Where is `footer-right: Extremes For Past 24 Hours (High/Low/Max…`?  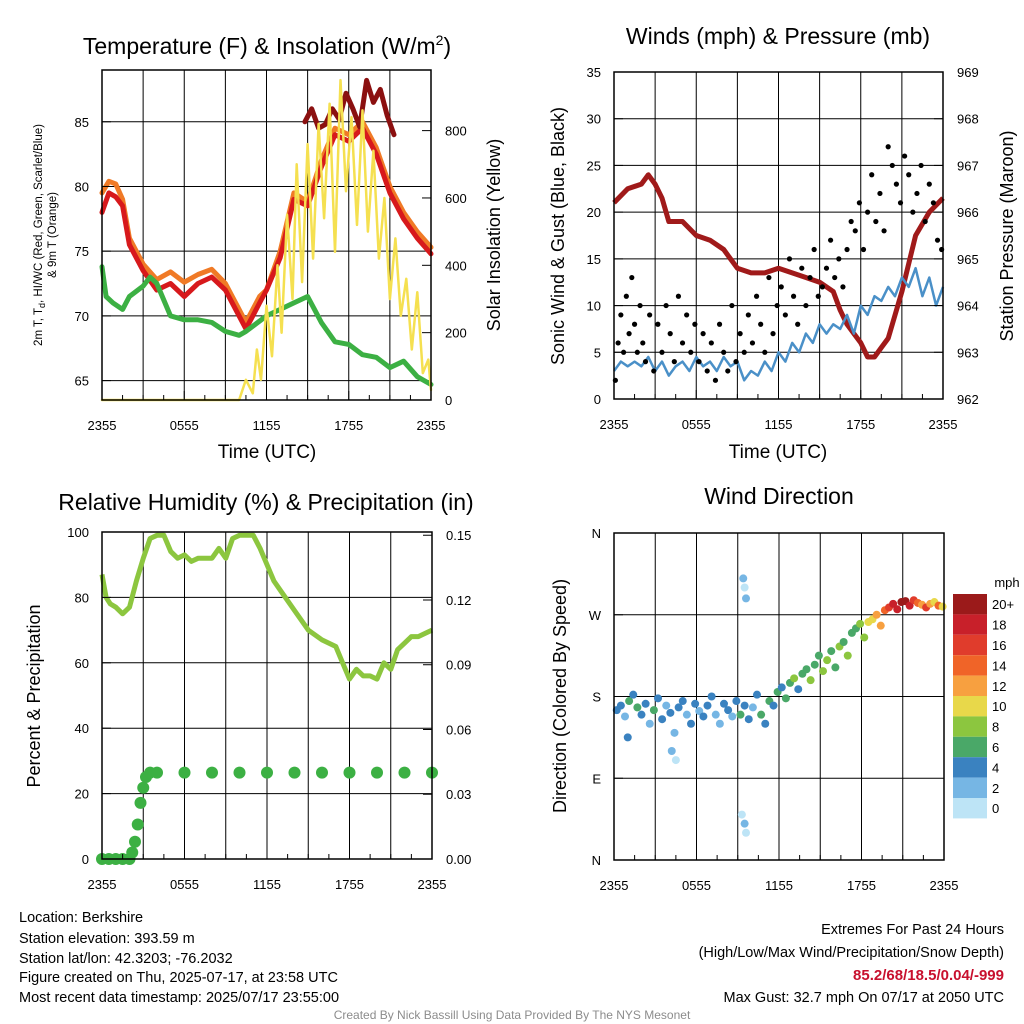
footer-right: Extremes For Past 24 Hours (High/Low/Max… is located at coordinates (851, 964).